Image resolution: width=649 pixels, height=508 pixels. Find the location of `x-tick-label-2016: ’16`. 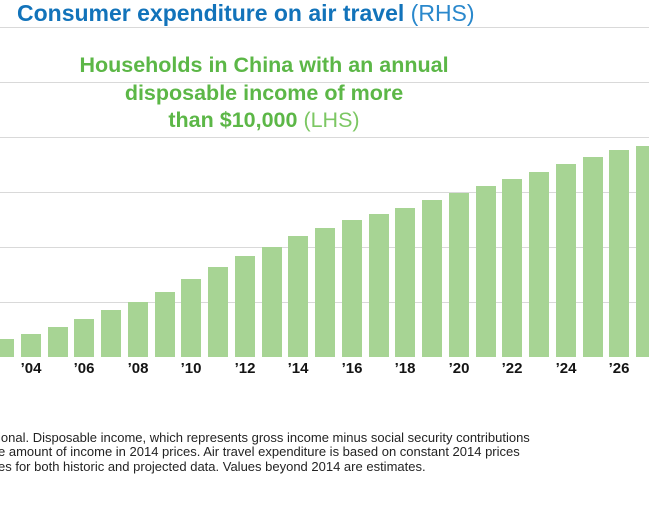

x-tick-label-2016: ’16 is located at coordinates (352, 368).